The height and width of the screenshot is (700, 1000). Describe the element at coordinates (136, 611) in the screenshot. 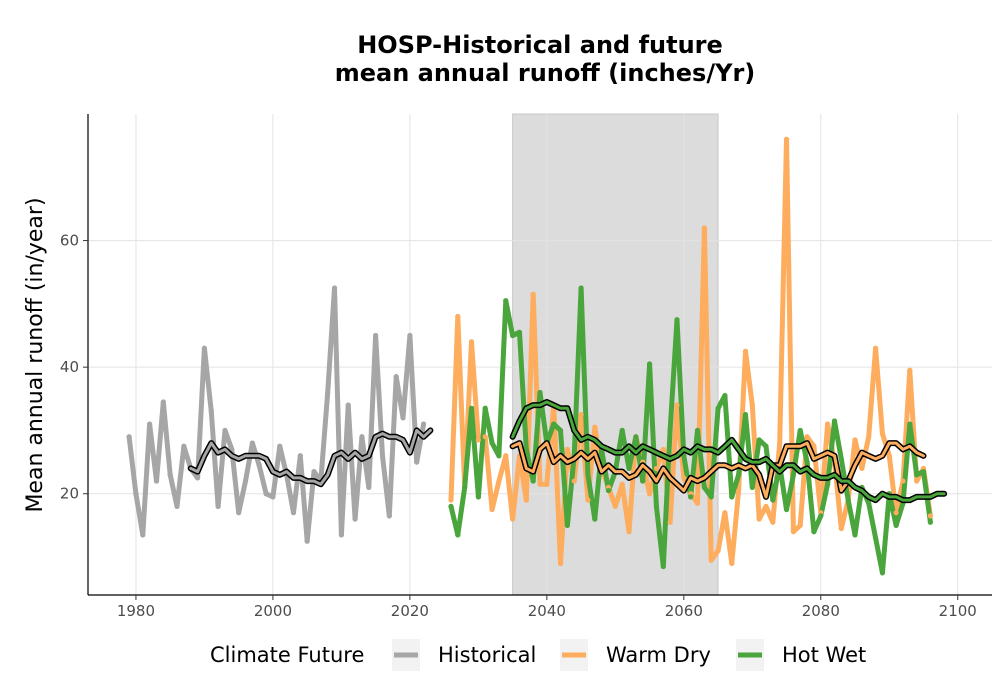

I see `x-tick-label: 1980` at that location.